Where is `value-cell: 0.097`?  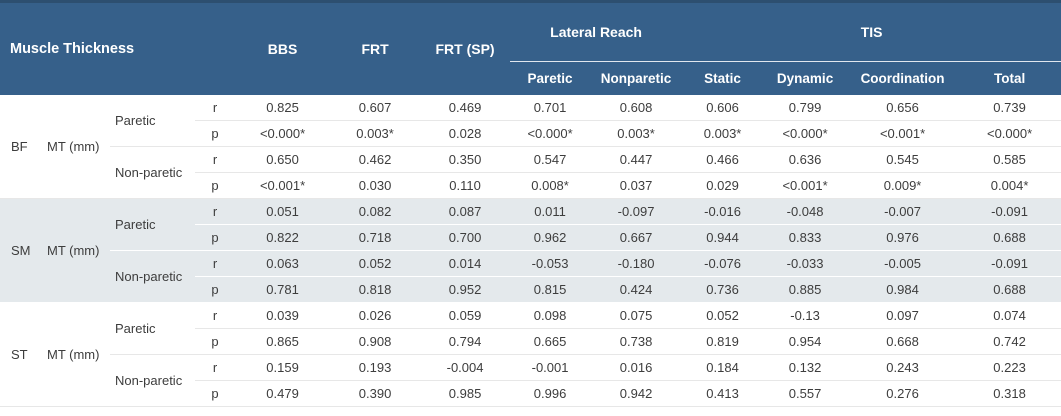
value-cell: 0.097 is located at coordinates (903, 315).